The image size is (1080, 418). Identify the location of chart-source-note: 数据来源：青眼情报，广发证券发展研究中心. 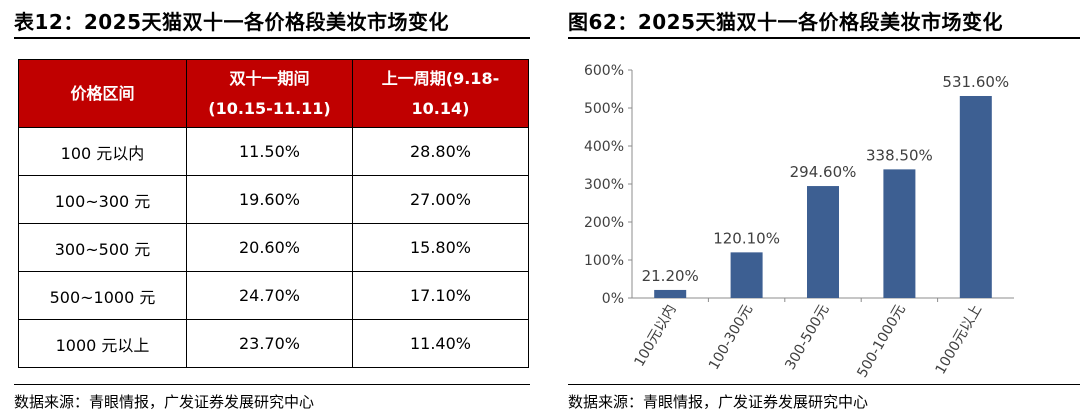
(718, 402).